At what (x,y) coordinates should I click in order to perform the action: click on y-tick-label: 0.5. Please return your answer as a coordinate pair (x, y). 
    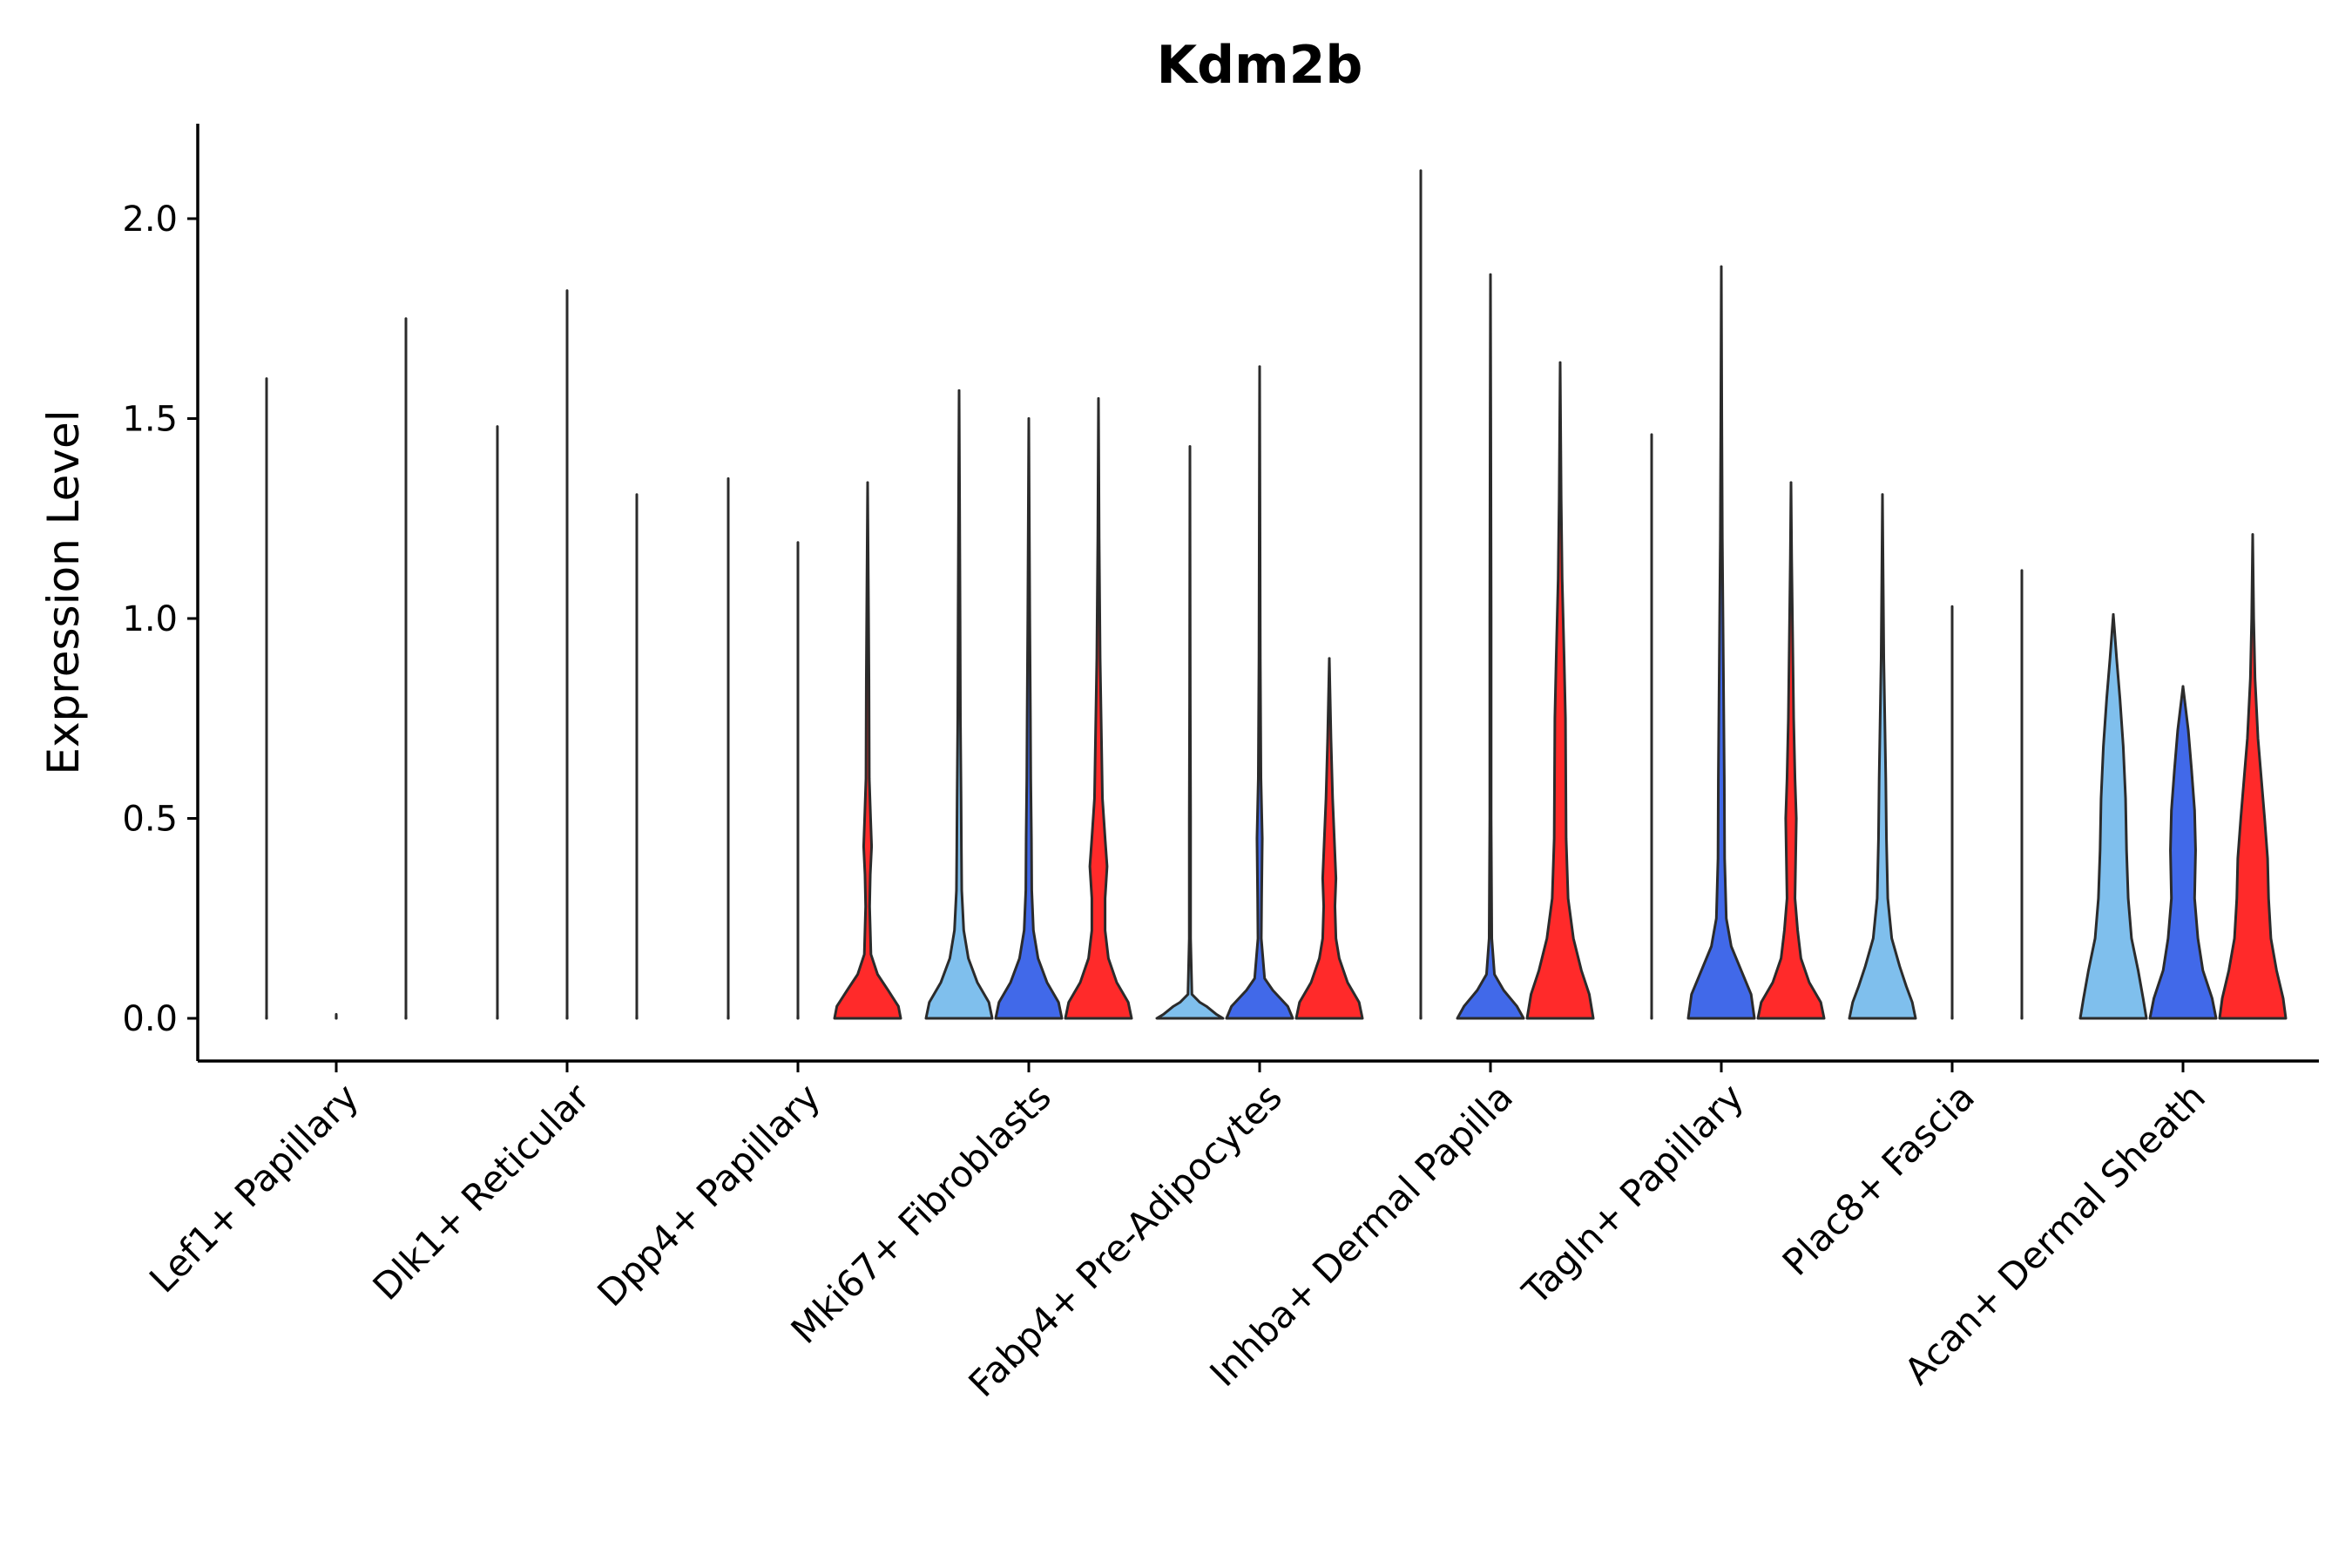
    Looking at the image, I should click on (150, 820).